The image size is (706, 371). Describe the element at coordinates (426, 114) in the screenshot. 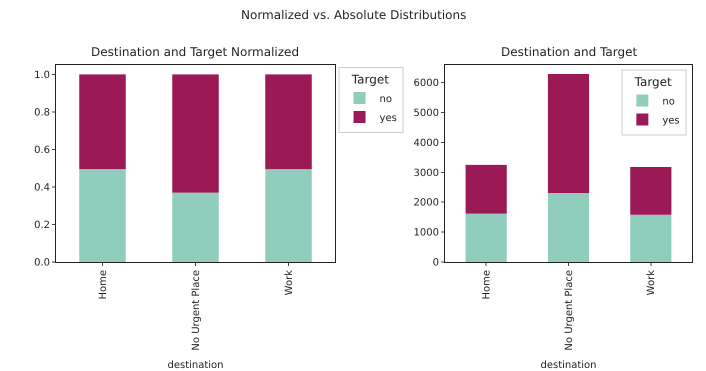

I see `y-tick-label: 5000` at that location.